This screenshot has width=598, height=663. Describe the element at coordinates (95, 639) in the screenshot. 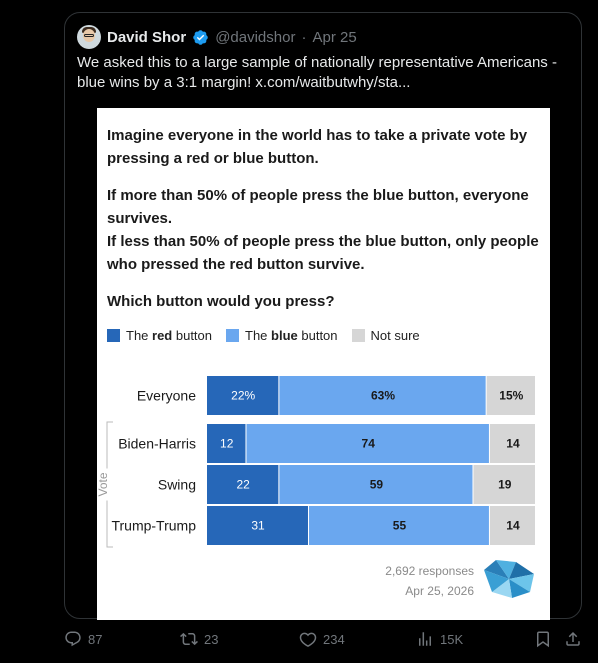

I see `reply-count: 87` at that location.